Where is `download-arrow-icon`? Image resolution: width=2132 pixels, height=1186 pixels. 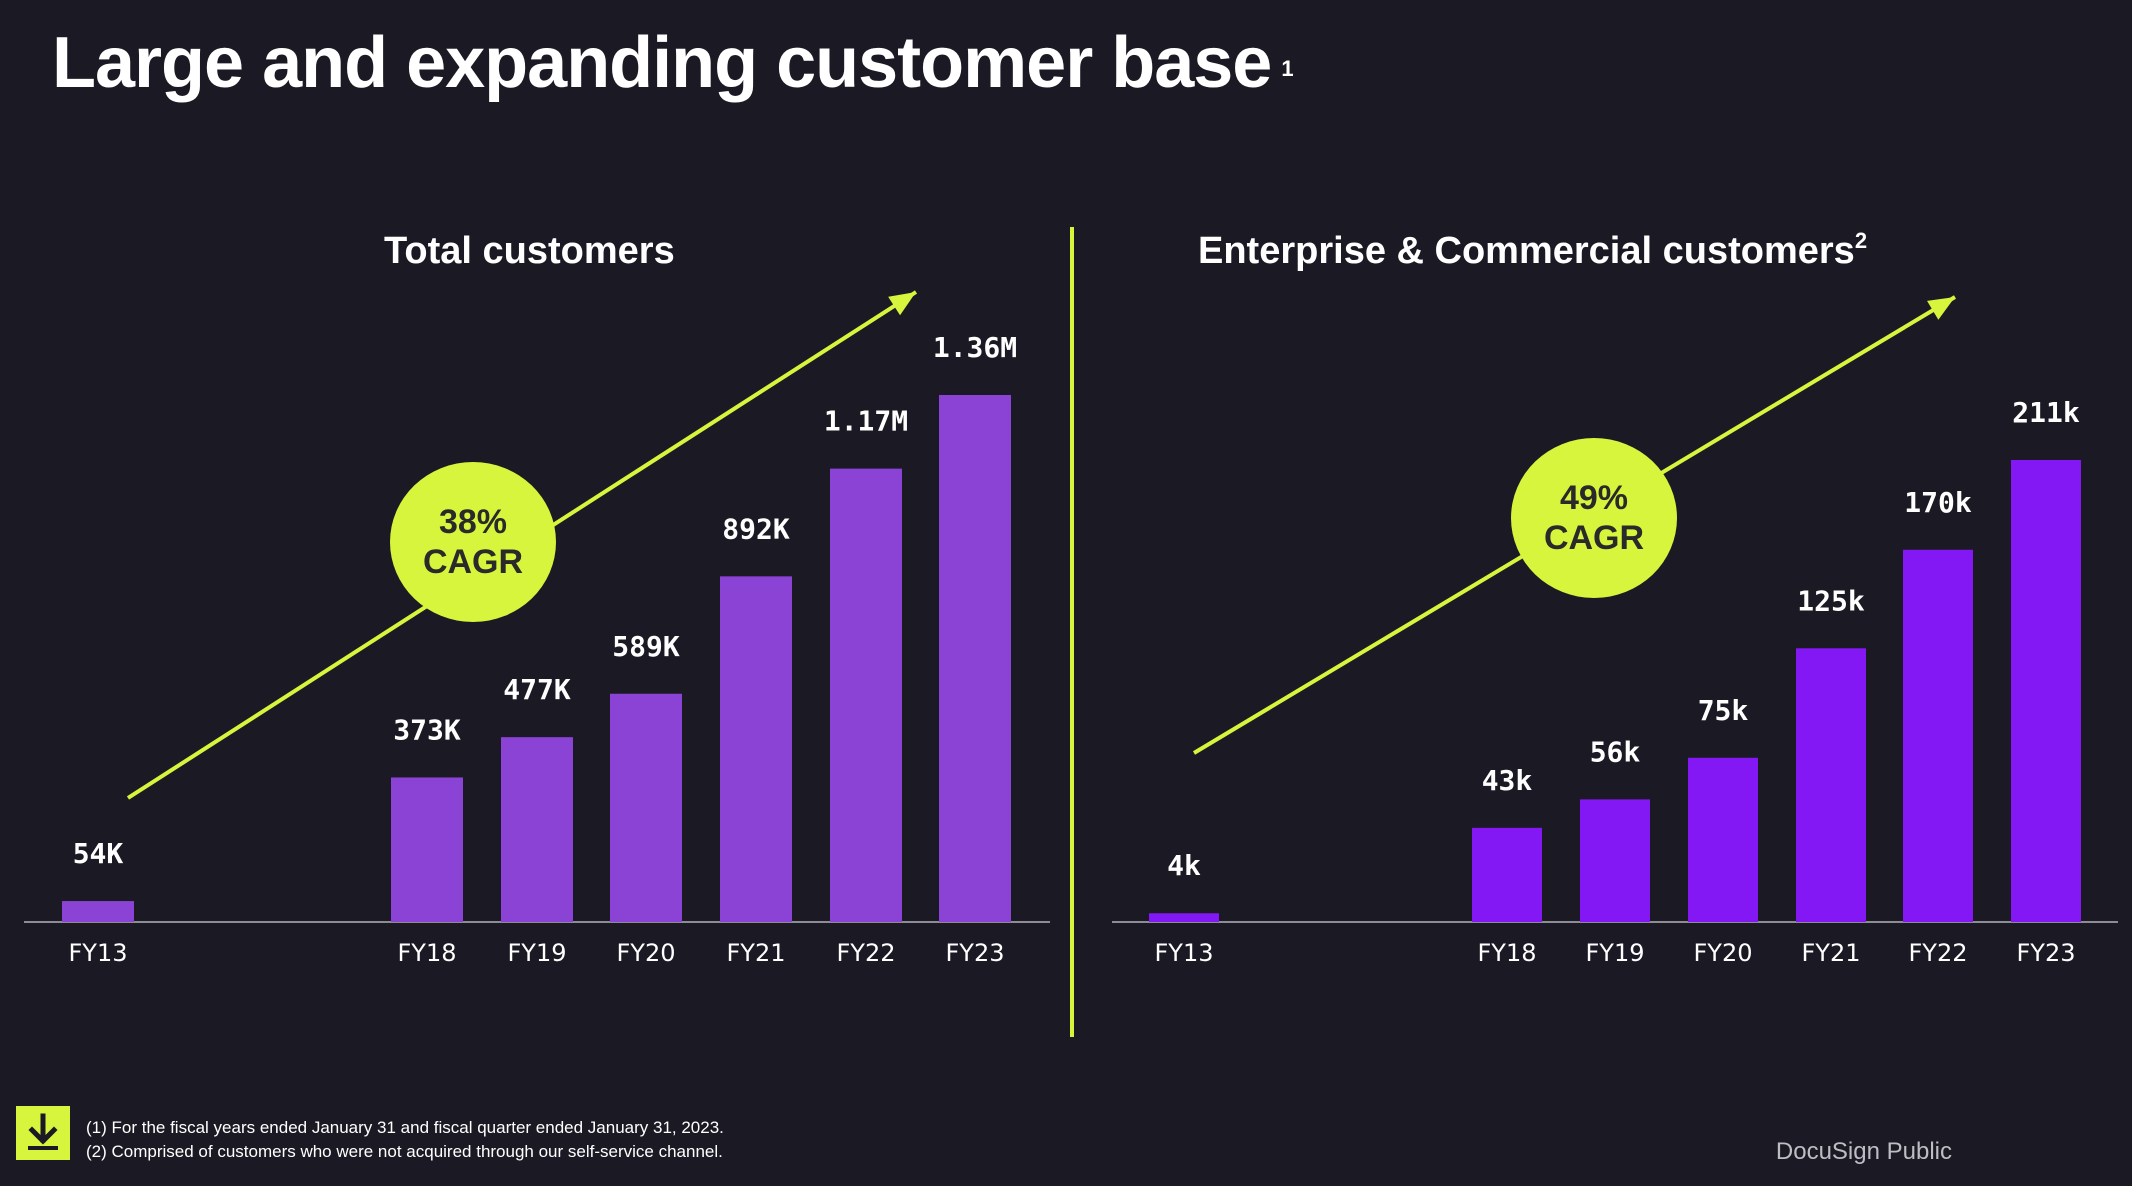 download-arrow-icon is located at coordinates (43, 1131).